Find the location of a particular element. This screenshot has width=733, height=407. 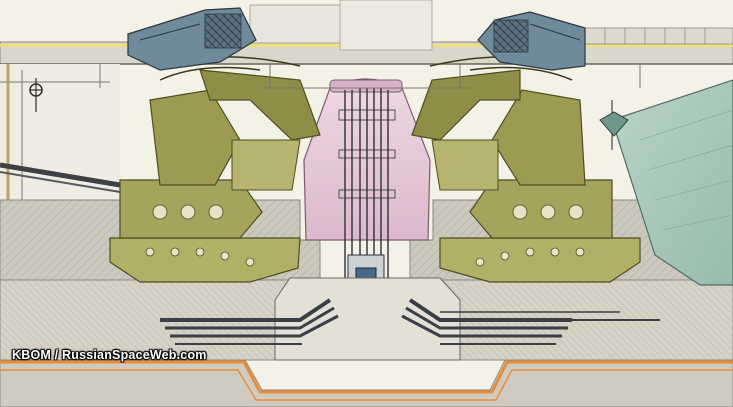

left-rails is located at coordinates (60, 132).